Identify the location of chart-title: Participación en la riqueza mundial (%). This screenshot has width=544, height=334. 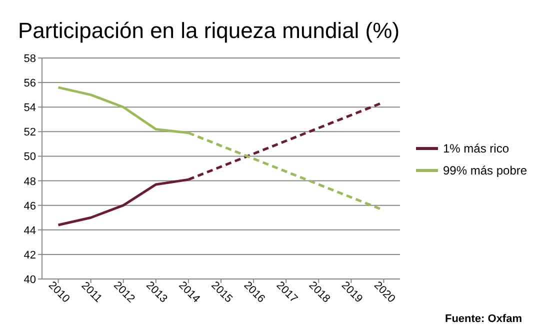
(209, 30).